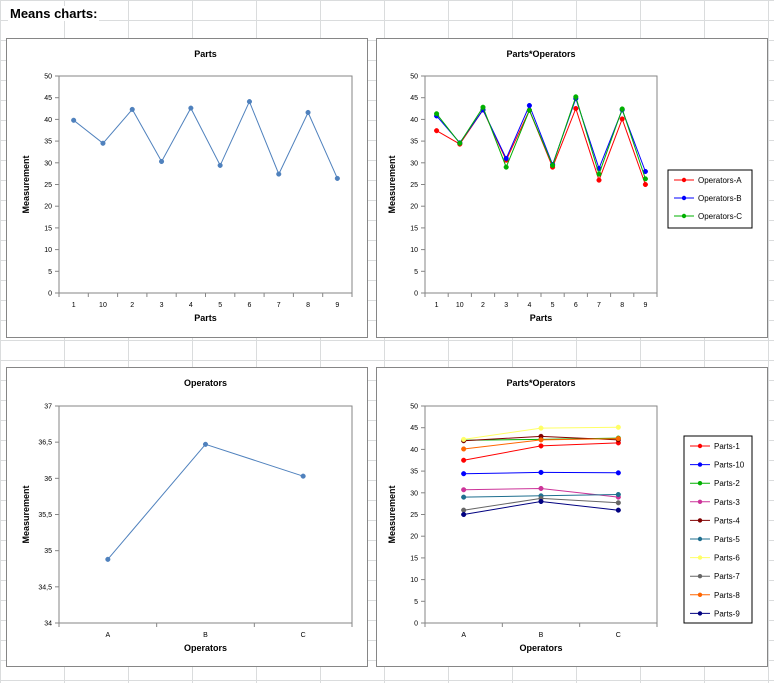 This screenshot has height=683, width=774. I want to click on y-tick-label: 37, so click(48, 407).